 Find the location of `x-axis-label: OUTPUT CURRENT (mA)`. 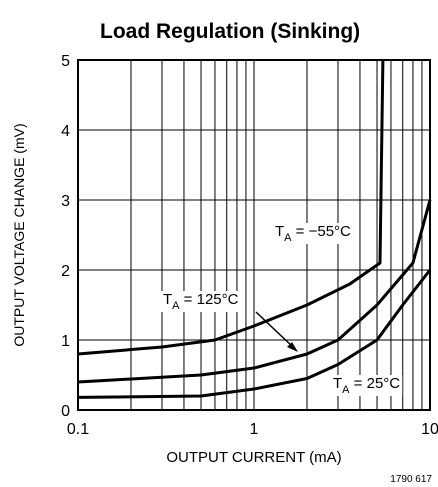

x-axis-label: OUTPUT CURRENT (mA) is located at coordinates (253, 457).